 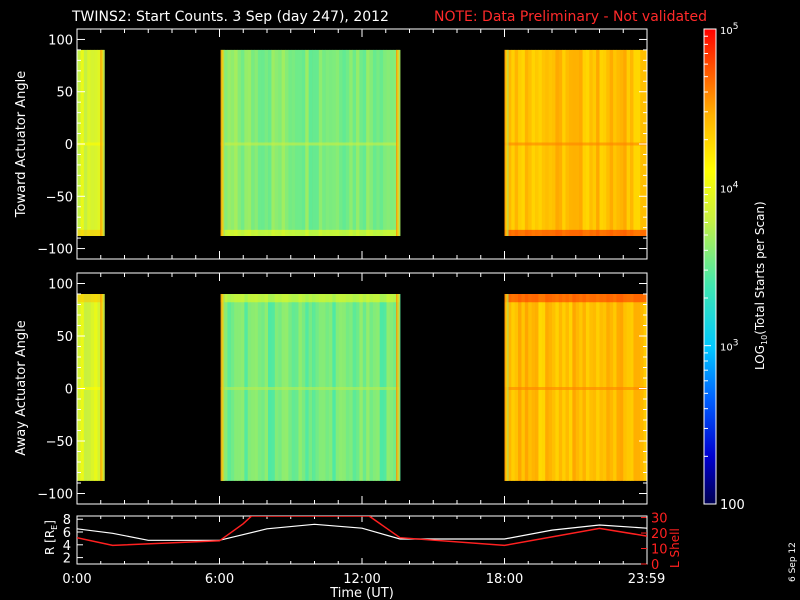 I want to click on away-ytick-label: −50, so click(x=59, y=442).